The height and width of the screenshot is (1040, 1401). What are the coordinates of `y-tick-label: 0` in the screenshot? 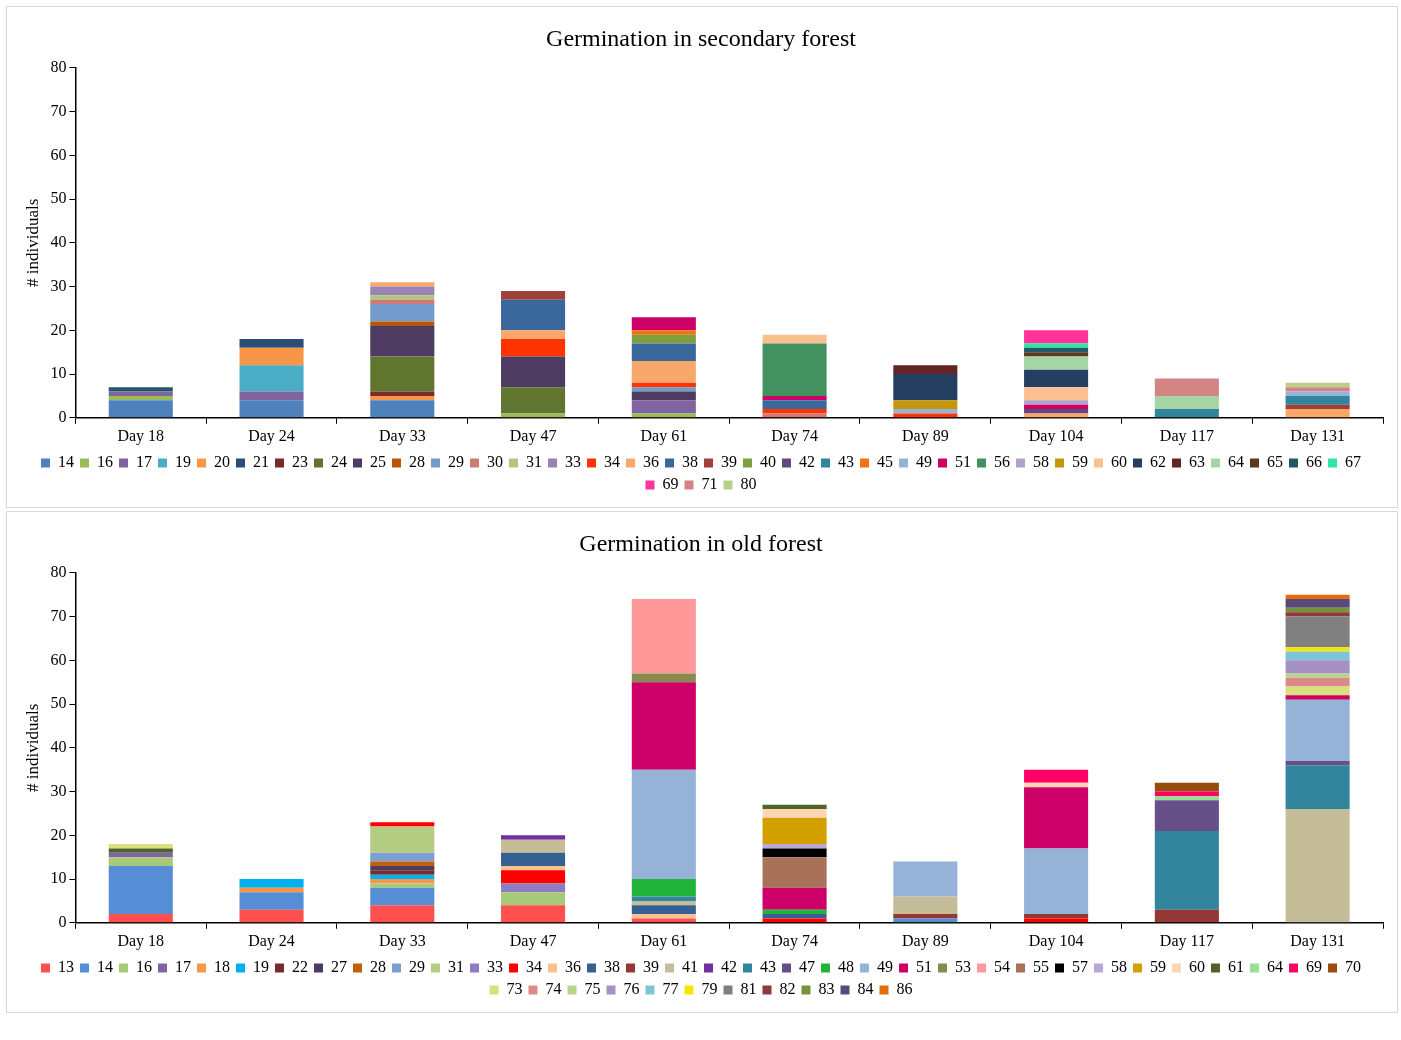 It's located at (62, 416).